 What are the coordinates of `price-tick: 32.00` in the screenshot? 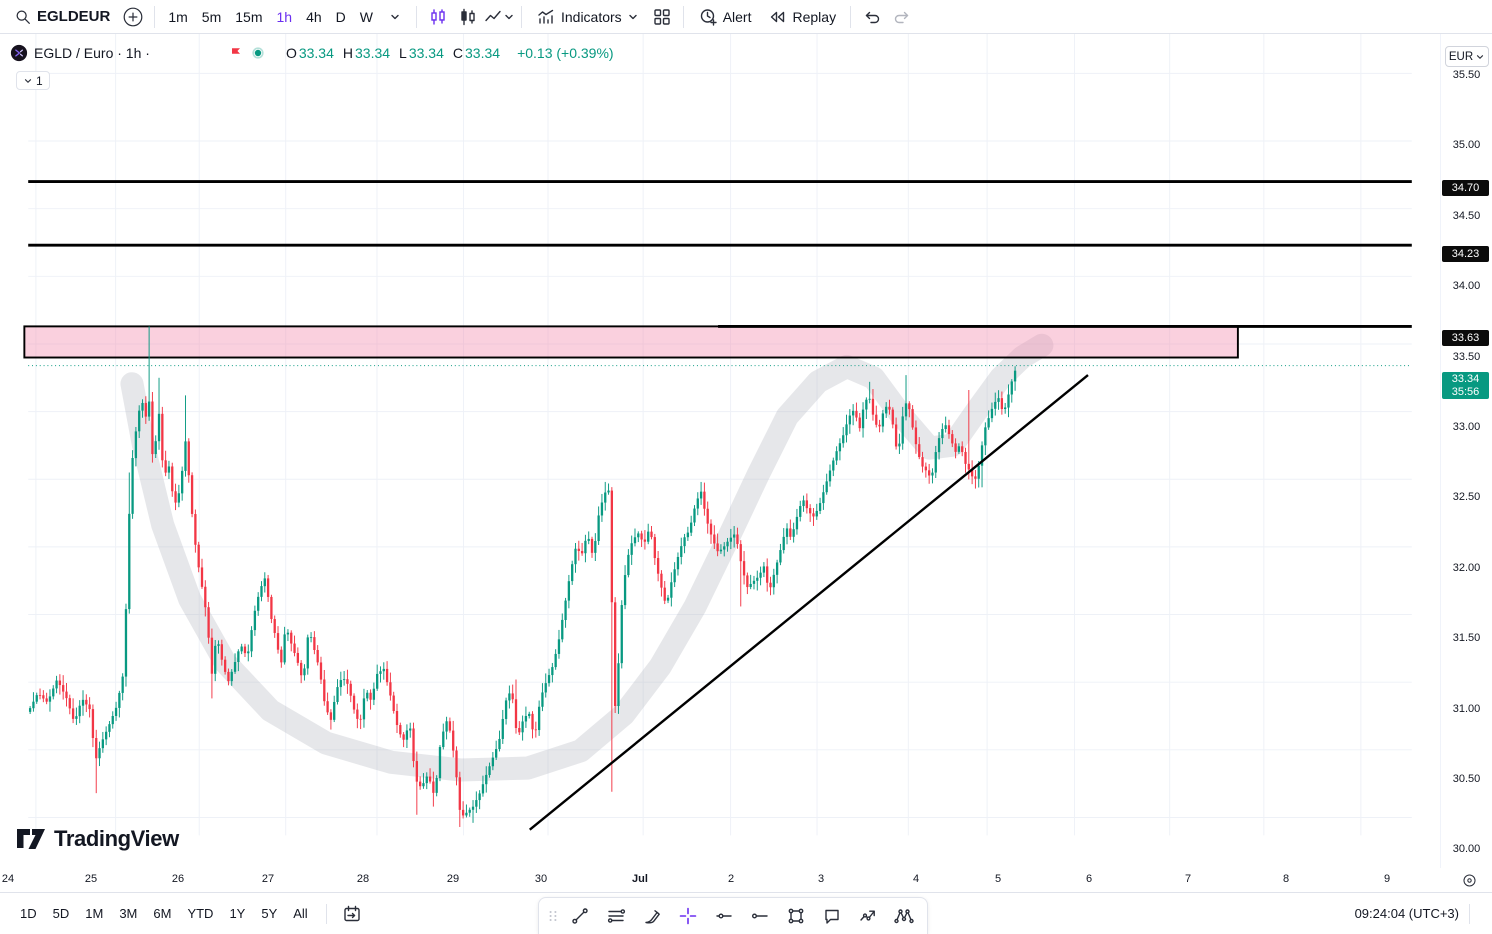 It's located at (1466, 567).